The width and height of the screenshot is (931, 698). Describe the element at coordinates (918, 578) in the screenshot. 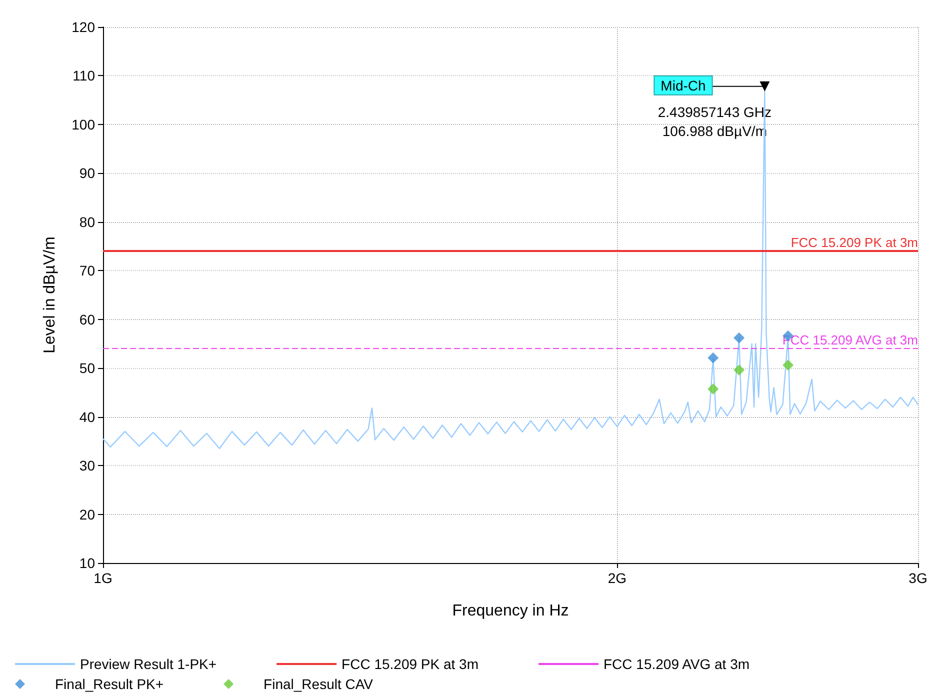

I see `x-tick-label: 3G` at that location.